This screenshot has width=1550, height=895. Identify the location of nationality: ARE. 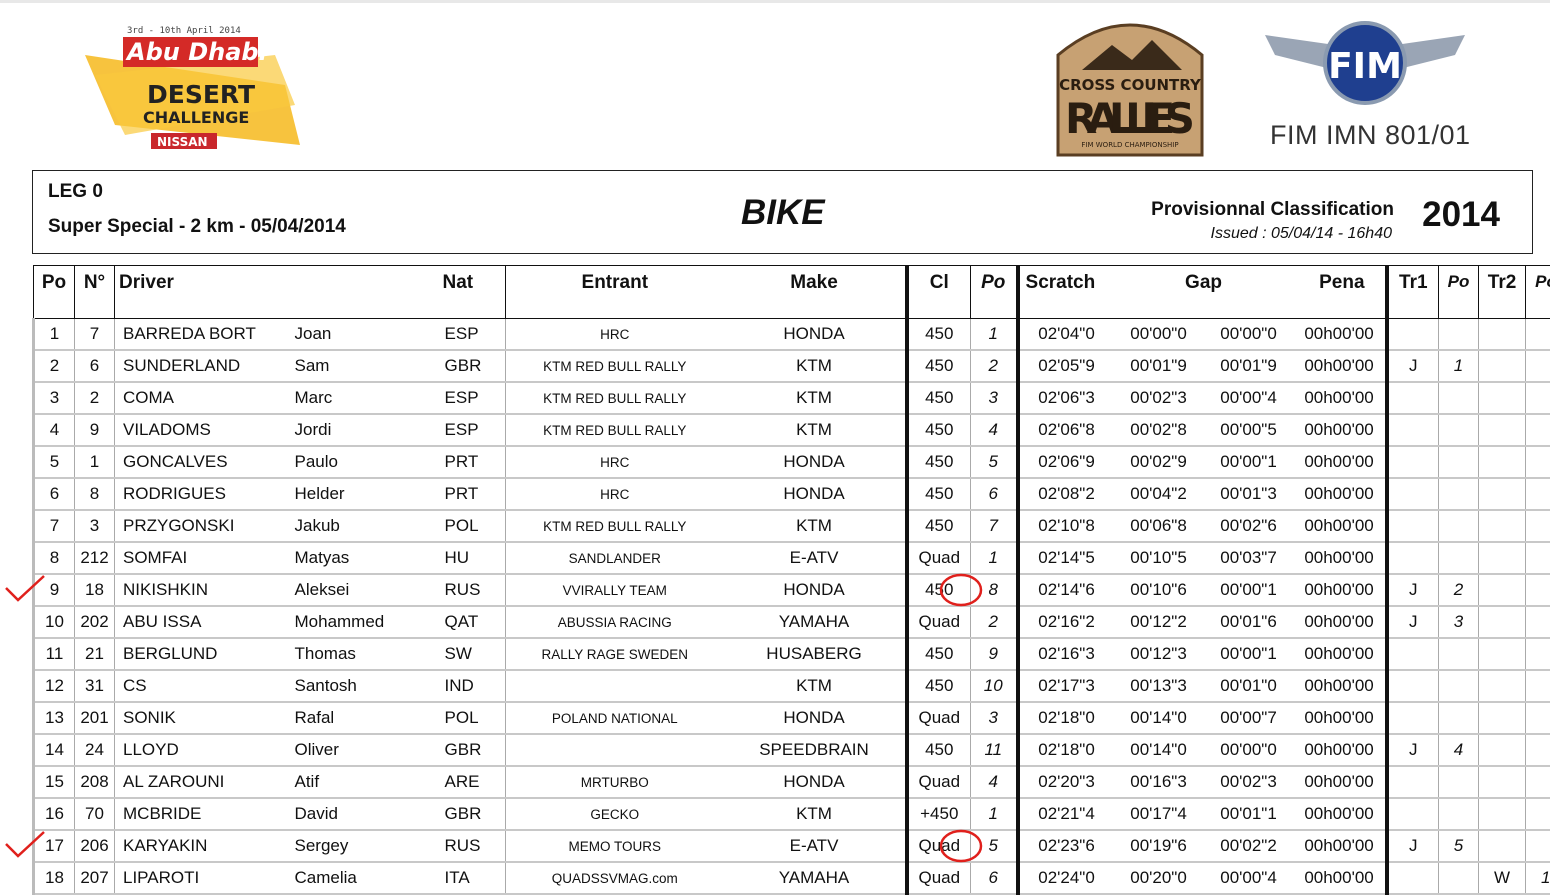
(455, 782).